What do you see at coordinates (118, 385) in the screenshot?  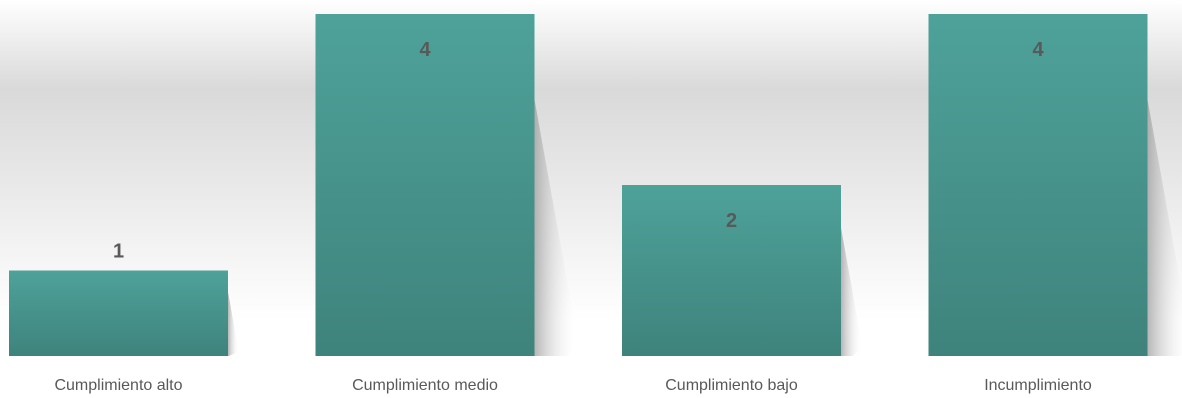 I see `category-label-cumplimiento-alto: Cumplimiento alto` at bounding box center [118, 385].